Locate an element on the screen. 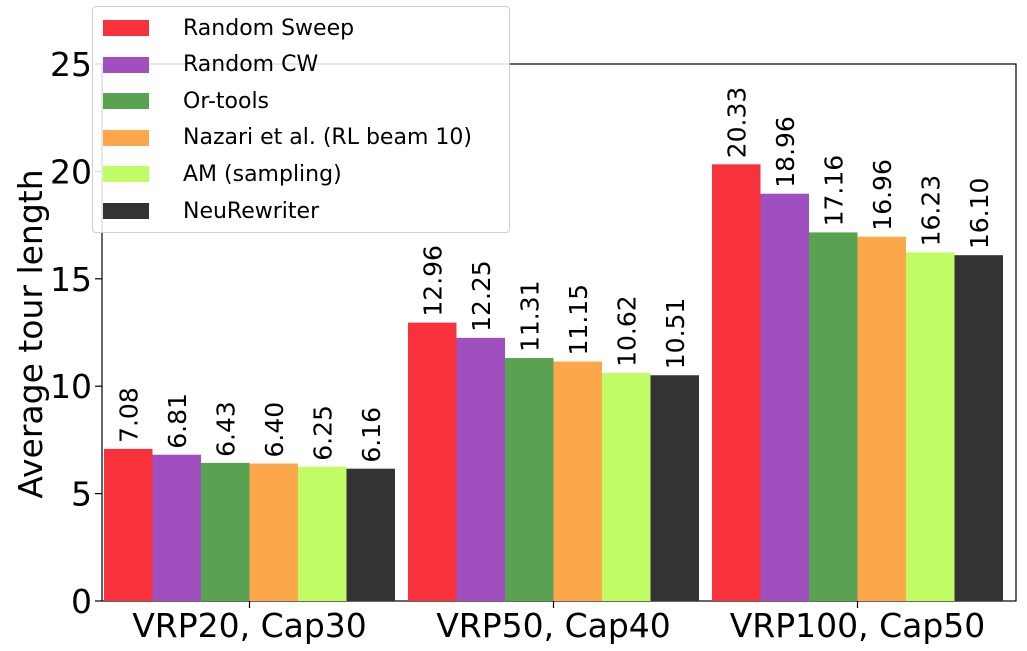 Image resolution: width=1027 pixels, height=651 pixels. legend-label: Or-tools is located at coordinates (226, 101).